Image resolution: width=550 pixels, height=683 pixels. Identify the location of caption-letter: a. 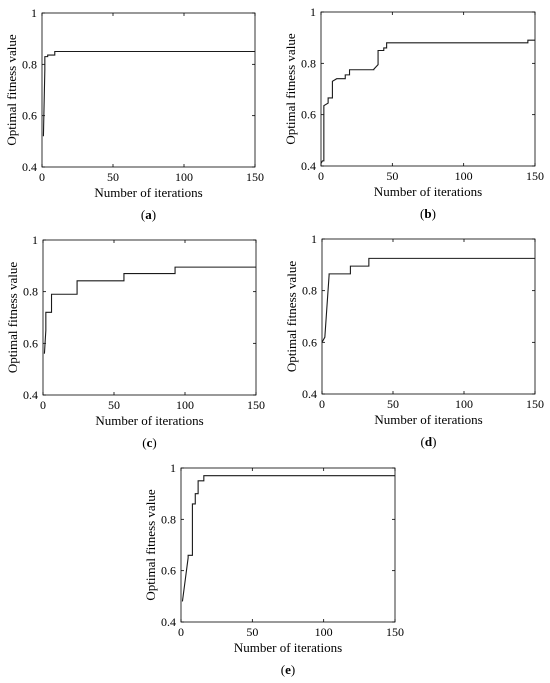
(148, 214).